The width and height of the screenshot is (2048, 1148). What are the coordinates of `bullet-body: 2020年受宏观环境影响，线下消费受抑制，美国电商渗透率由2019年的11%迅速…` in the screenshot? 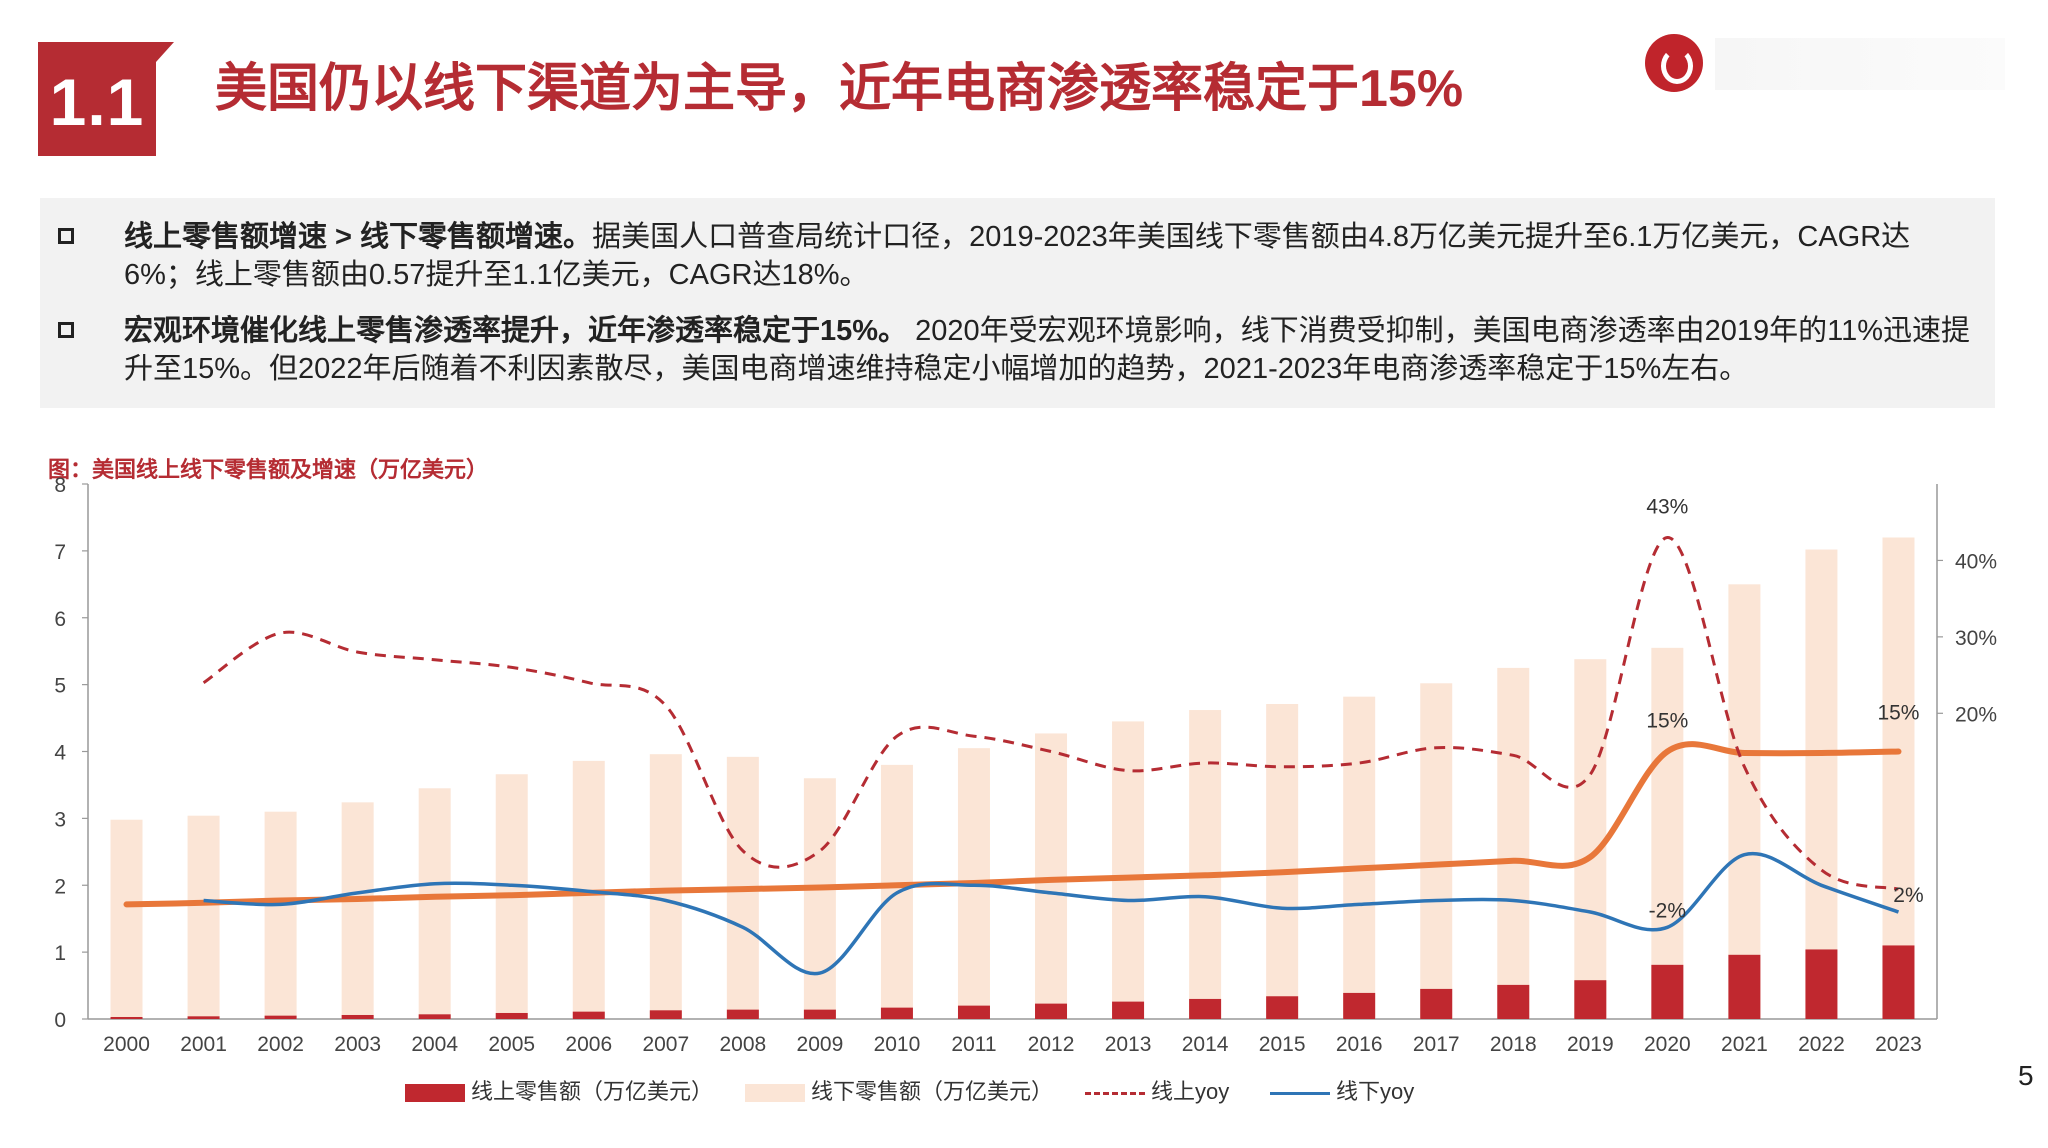 It's located at (1047, 350).